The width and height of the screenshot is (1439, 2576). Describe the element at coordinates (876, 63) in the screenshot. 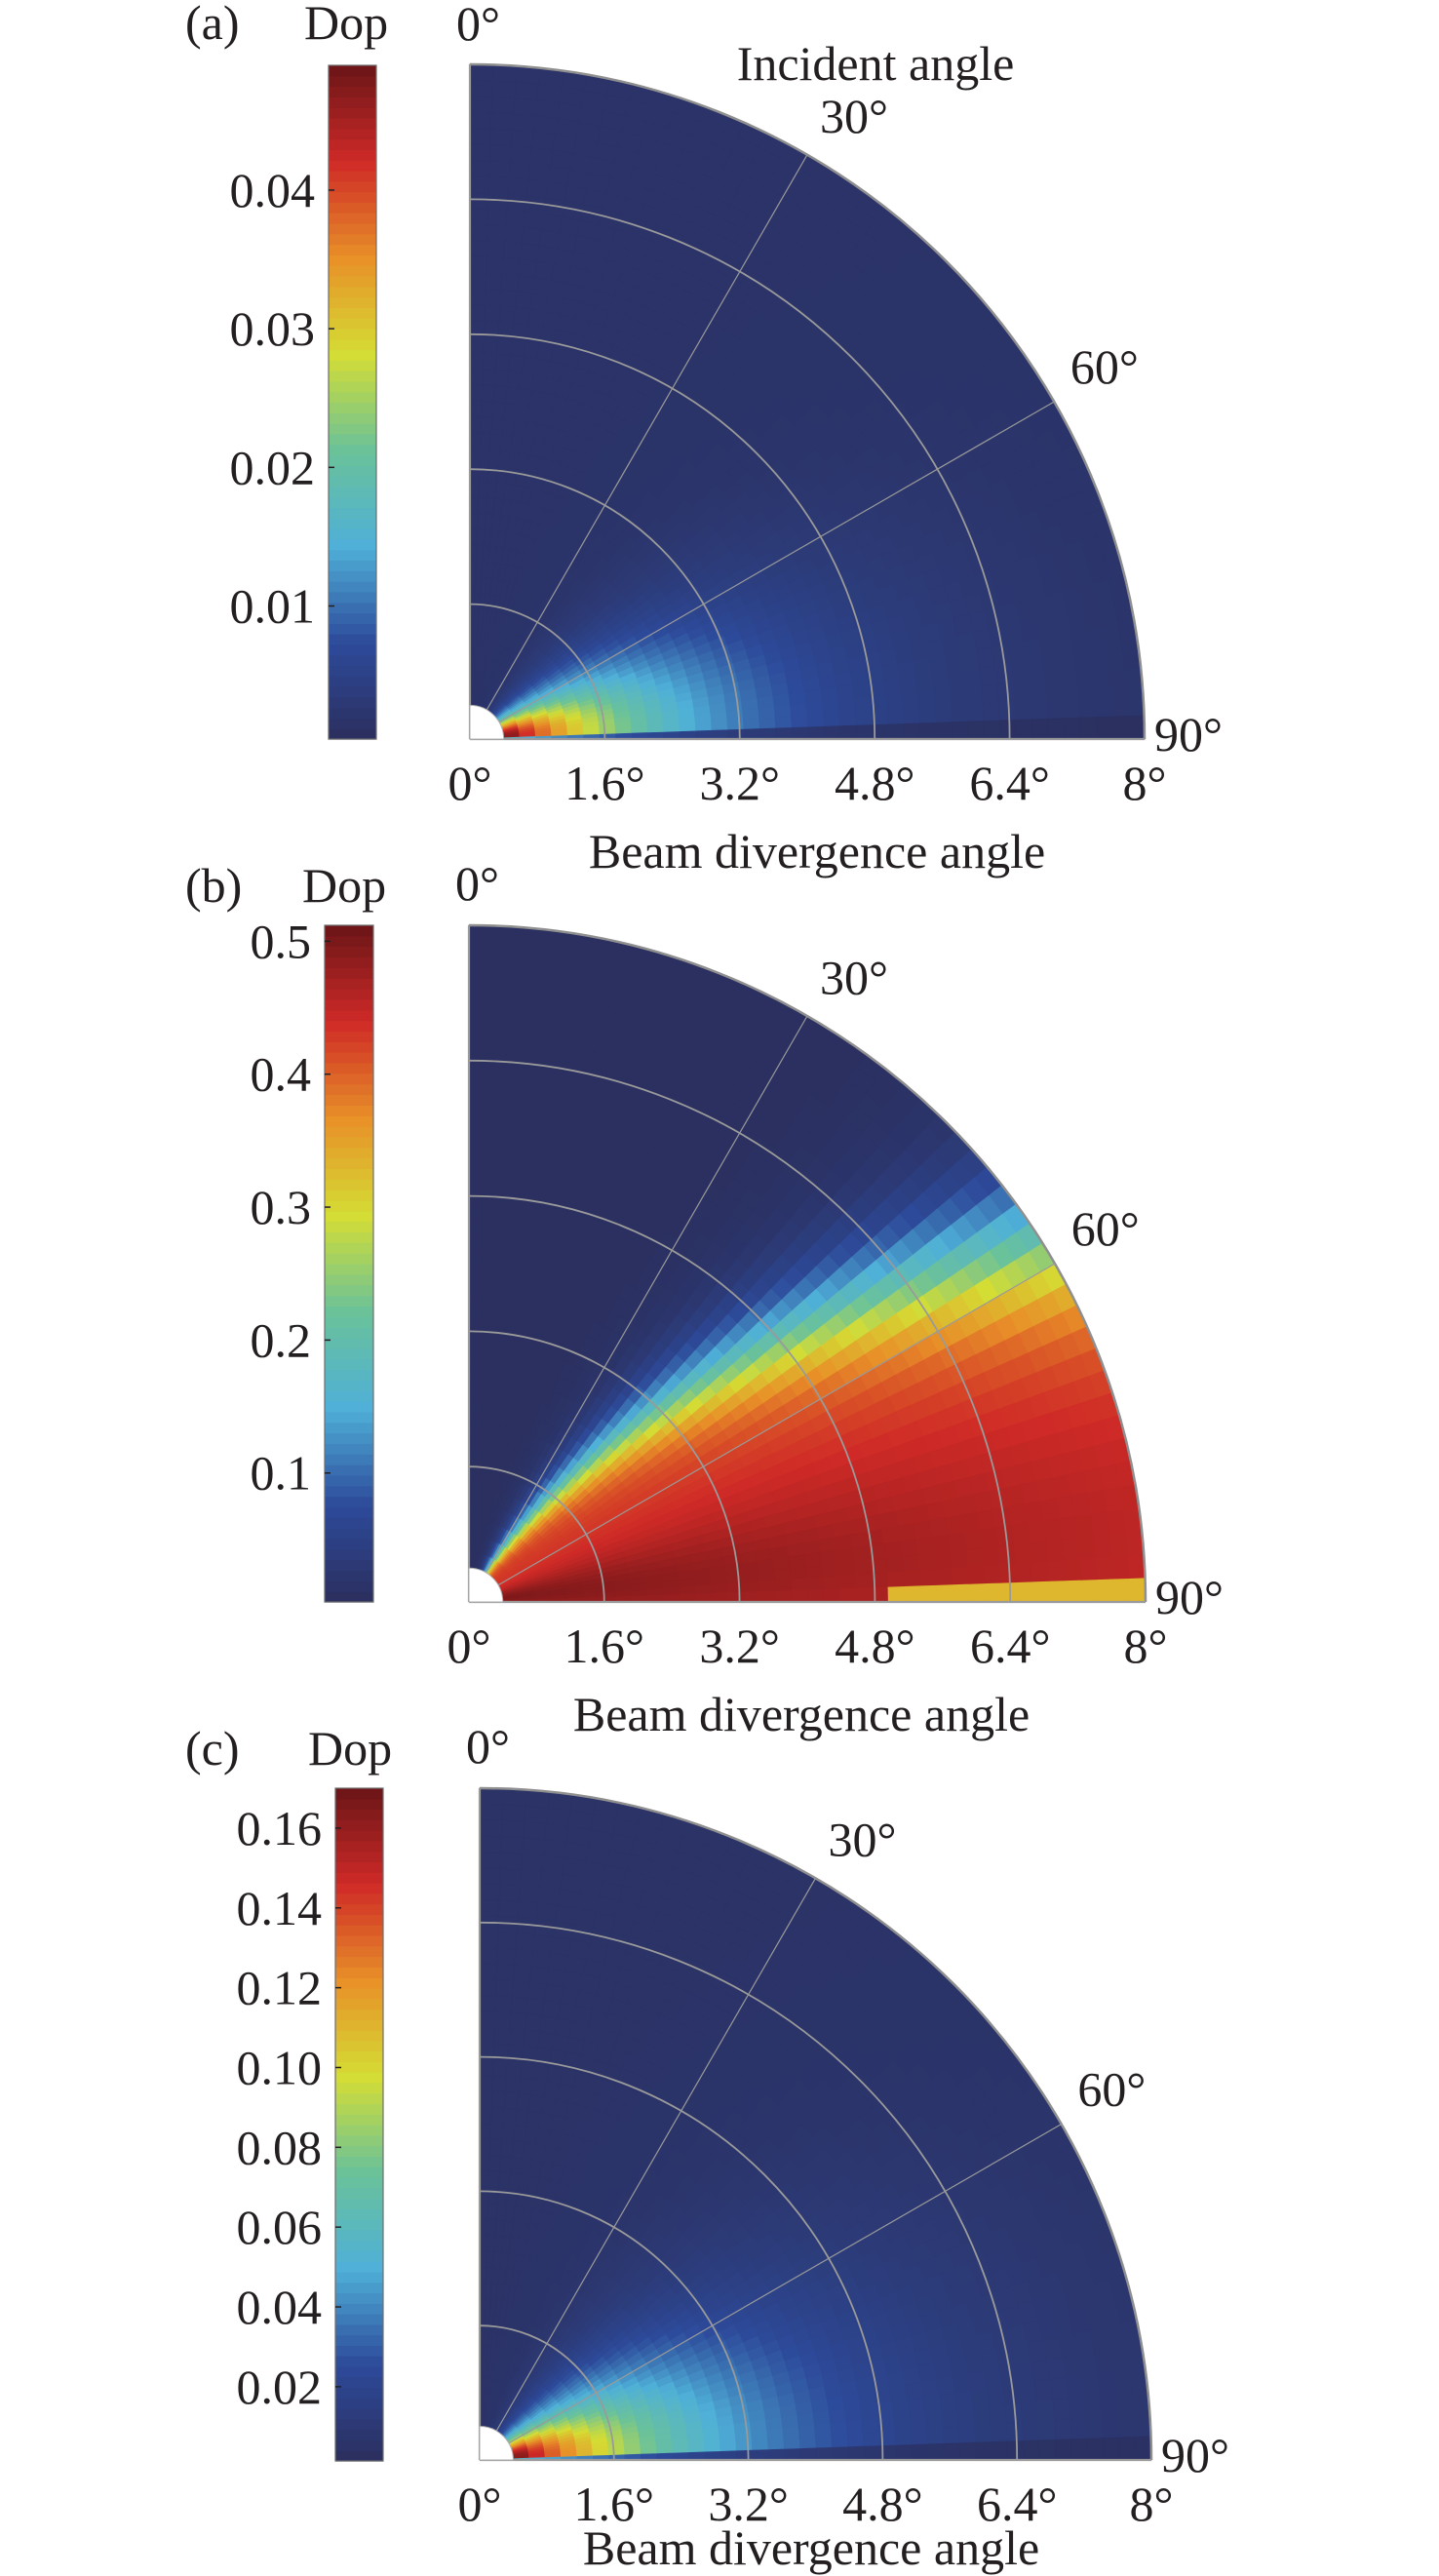

I see `angular-axis-title: Incident angle` at that location.